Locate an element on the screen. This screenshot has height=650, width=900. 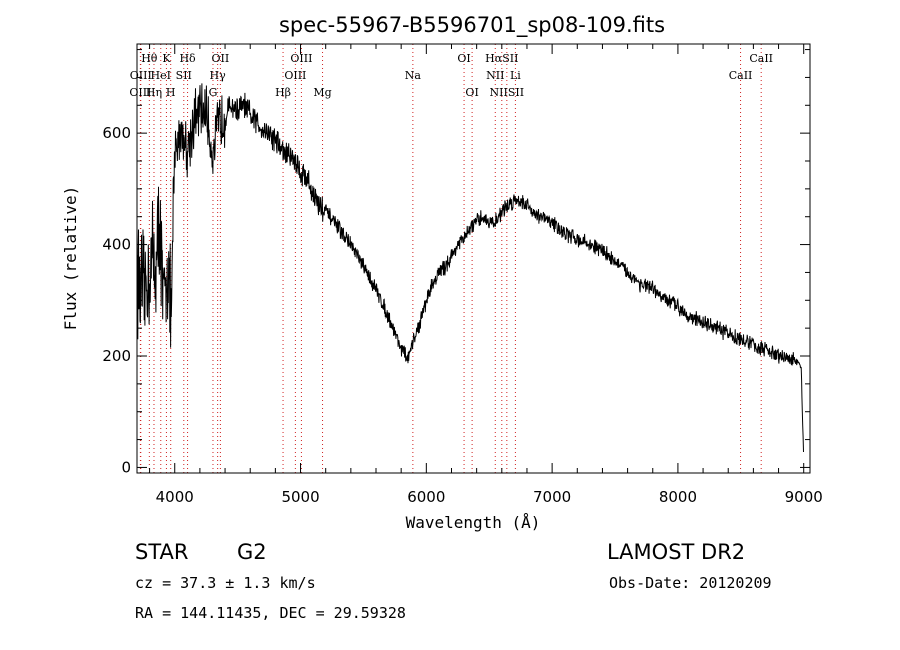
y-axis-label: Flux (relative) is located at coordinates (70, 258).